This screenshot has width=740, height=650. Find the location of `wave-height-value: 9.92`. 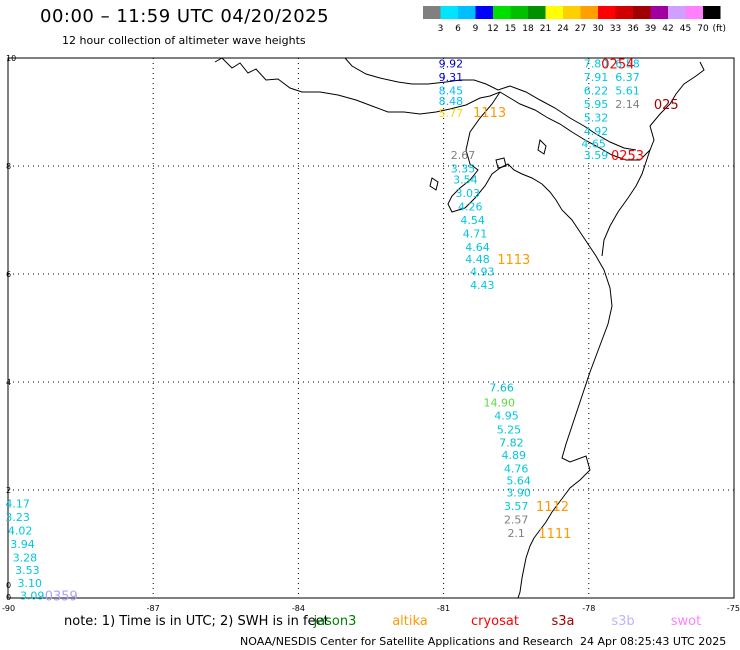

wave-height-value: 9.92 is located at coordinates (451, 63).